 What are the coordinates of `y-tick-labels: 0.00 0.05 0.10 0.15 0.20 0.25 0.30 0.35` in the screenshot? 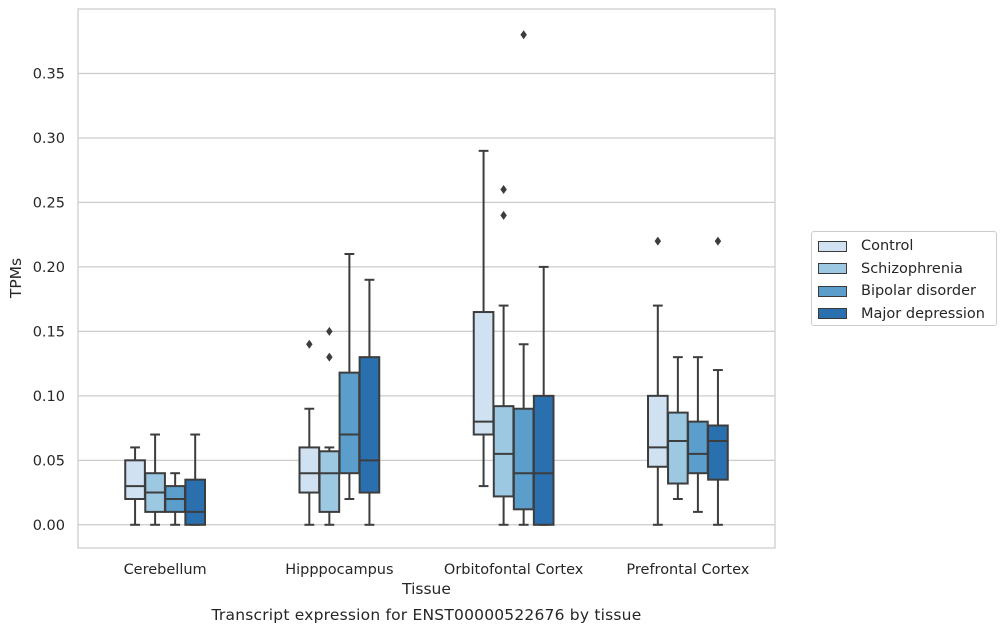 It's located at (49, 299).